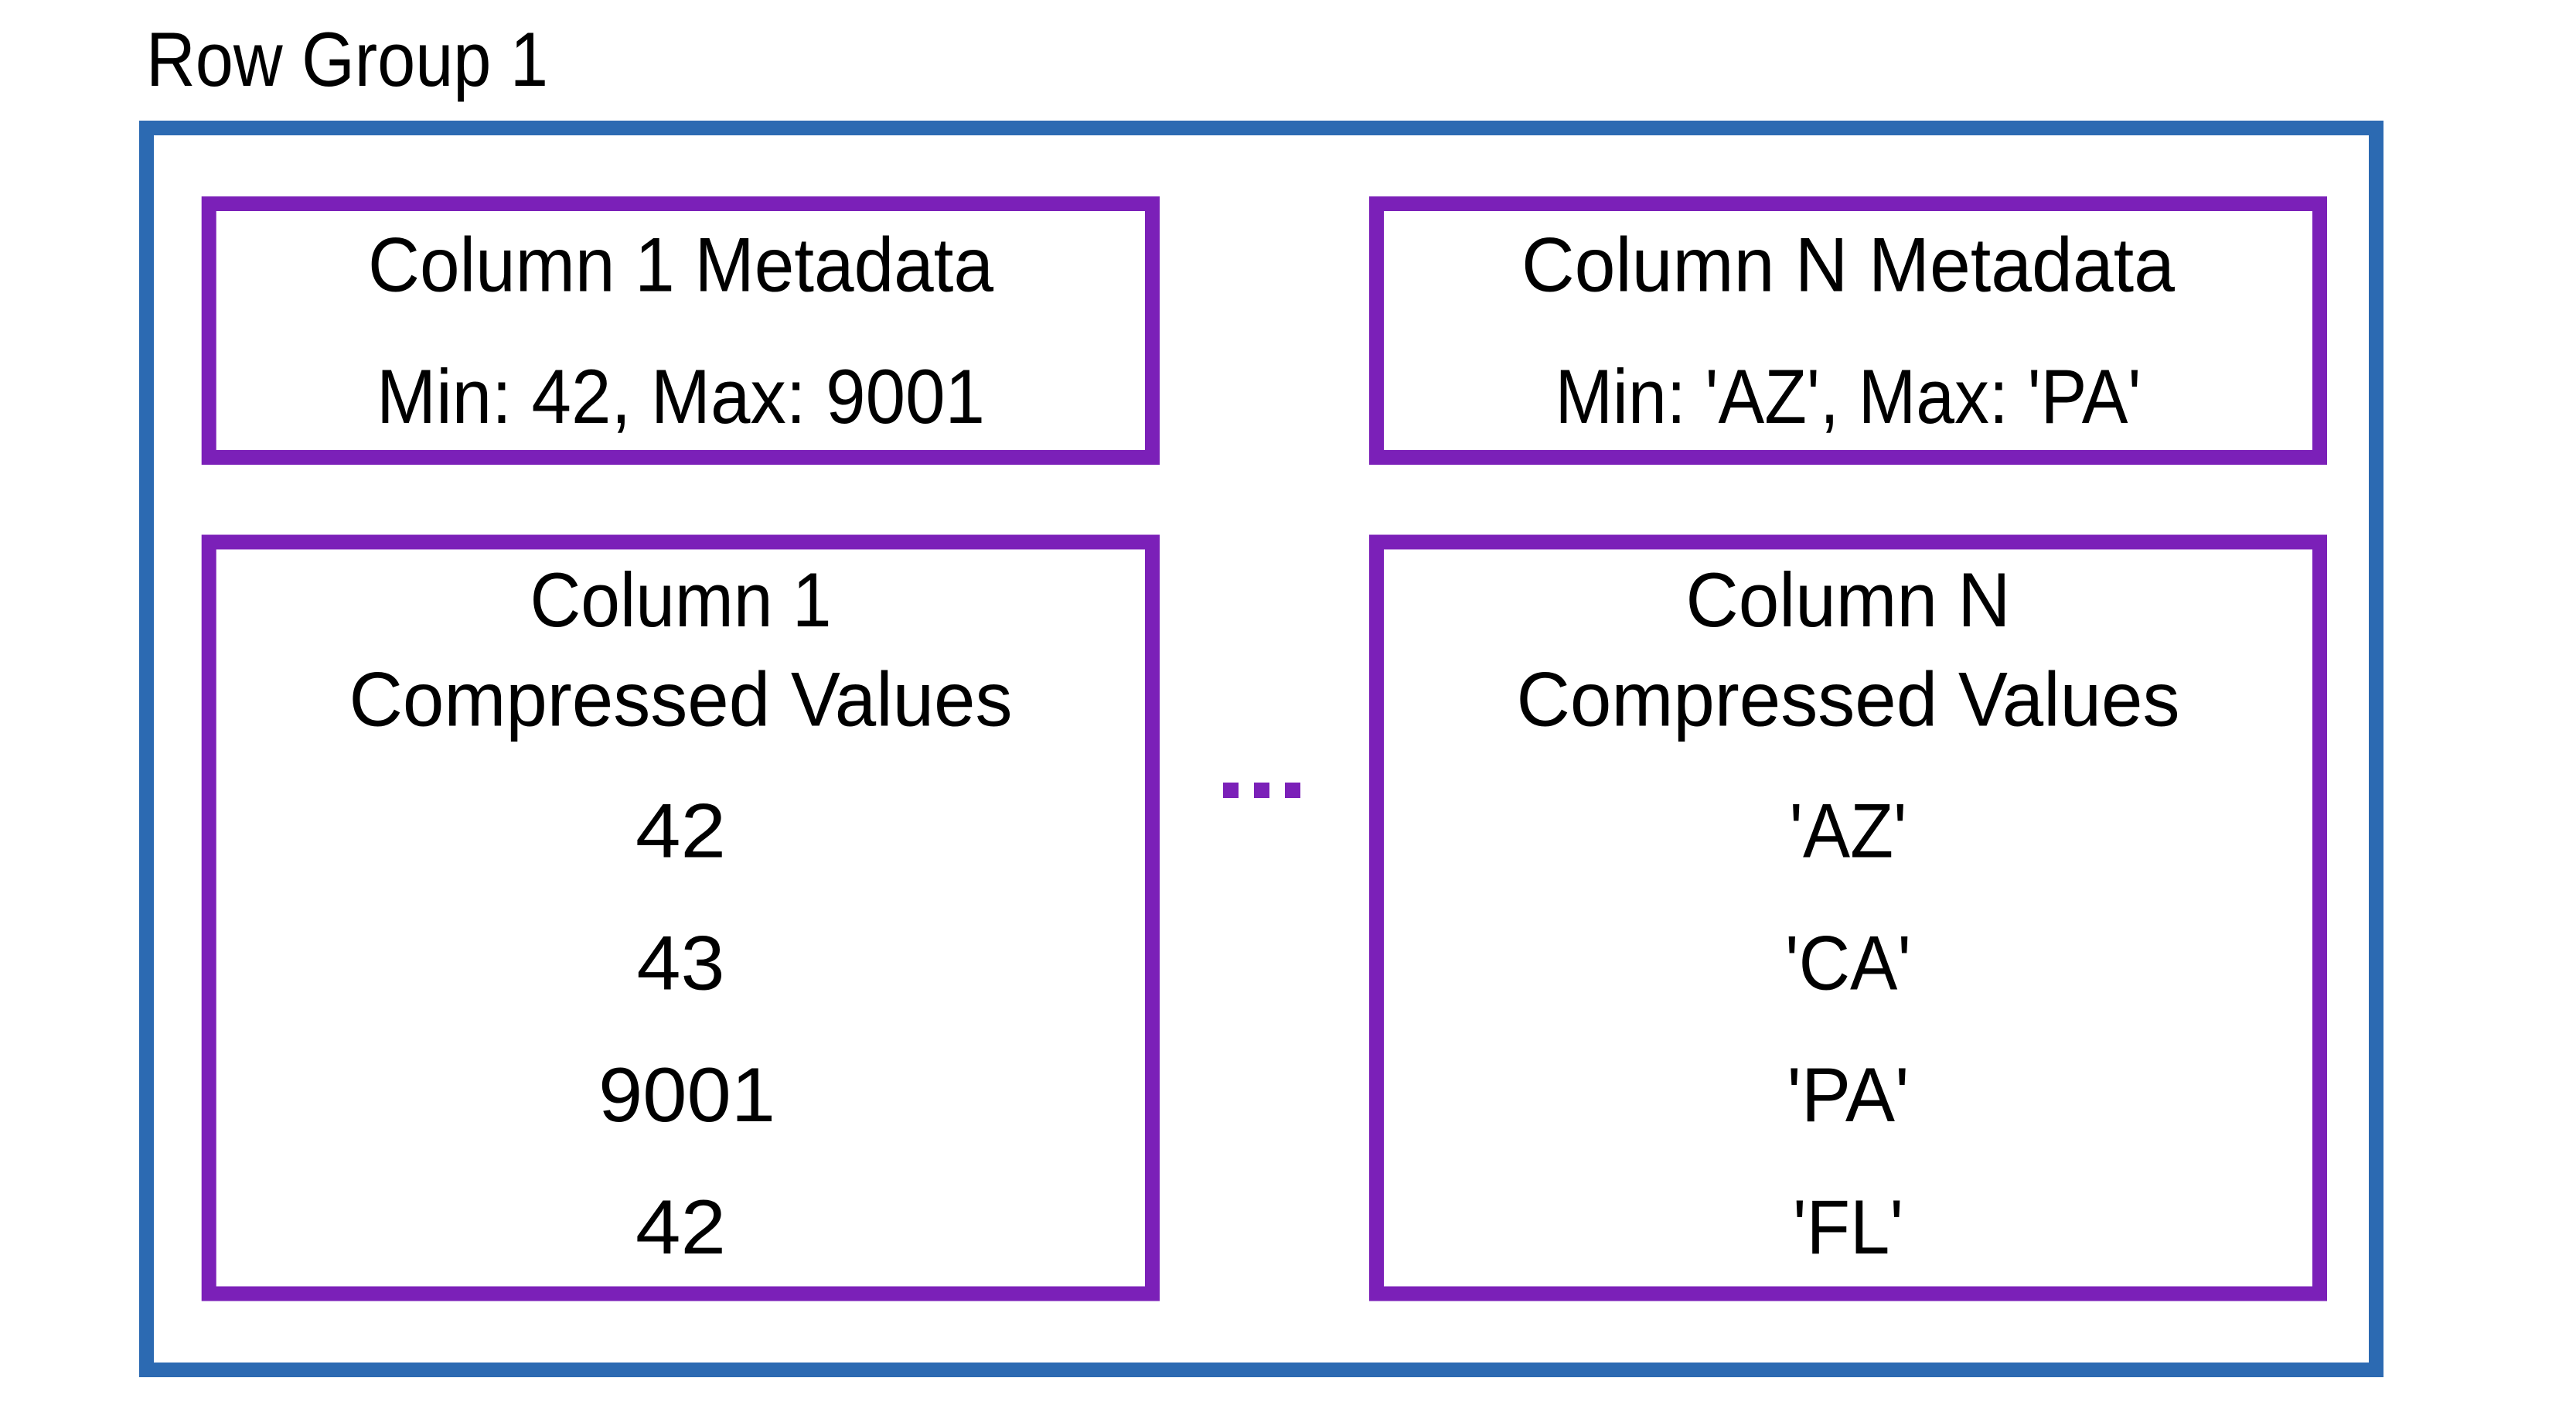  What do you see at coordinates (1848, 1227) in the screenshot?
I see `svg-text: 'FL'` at bounding box center [1848, 1227].